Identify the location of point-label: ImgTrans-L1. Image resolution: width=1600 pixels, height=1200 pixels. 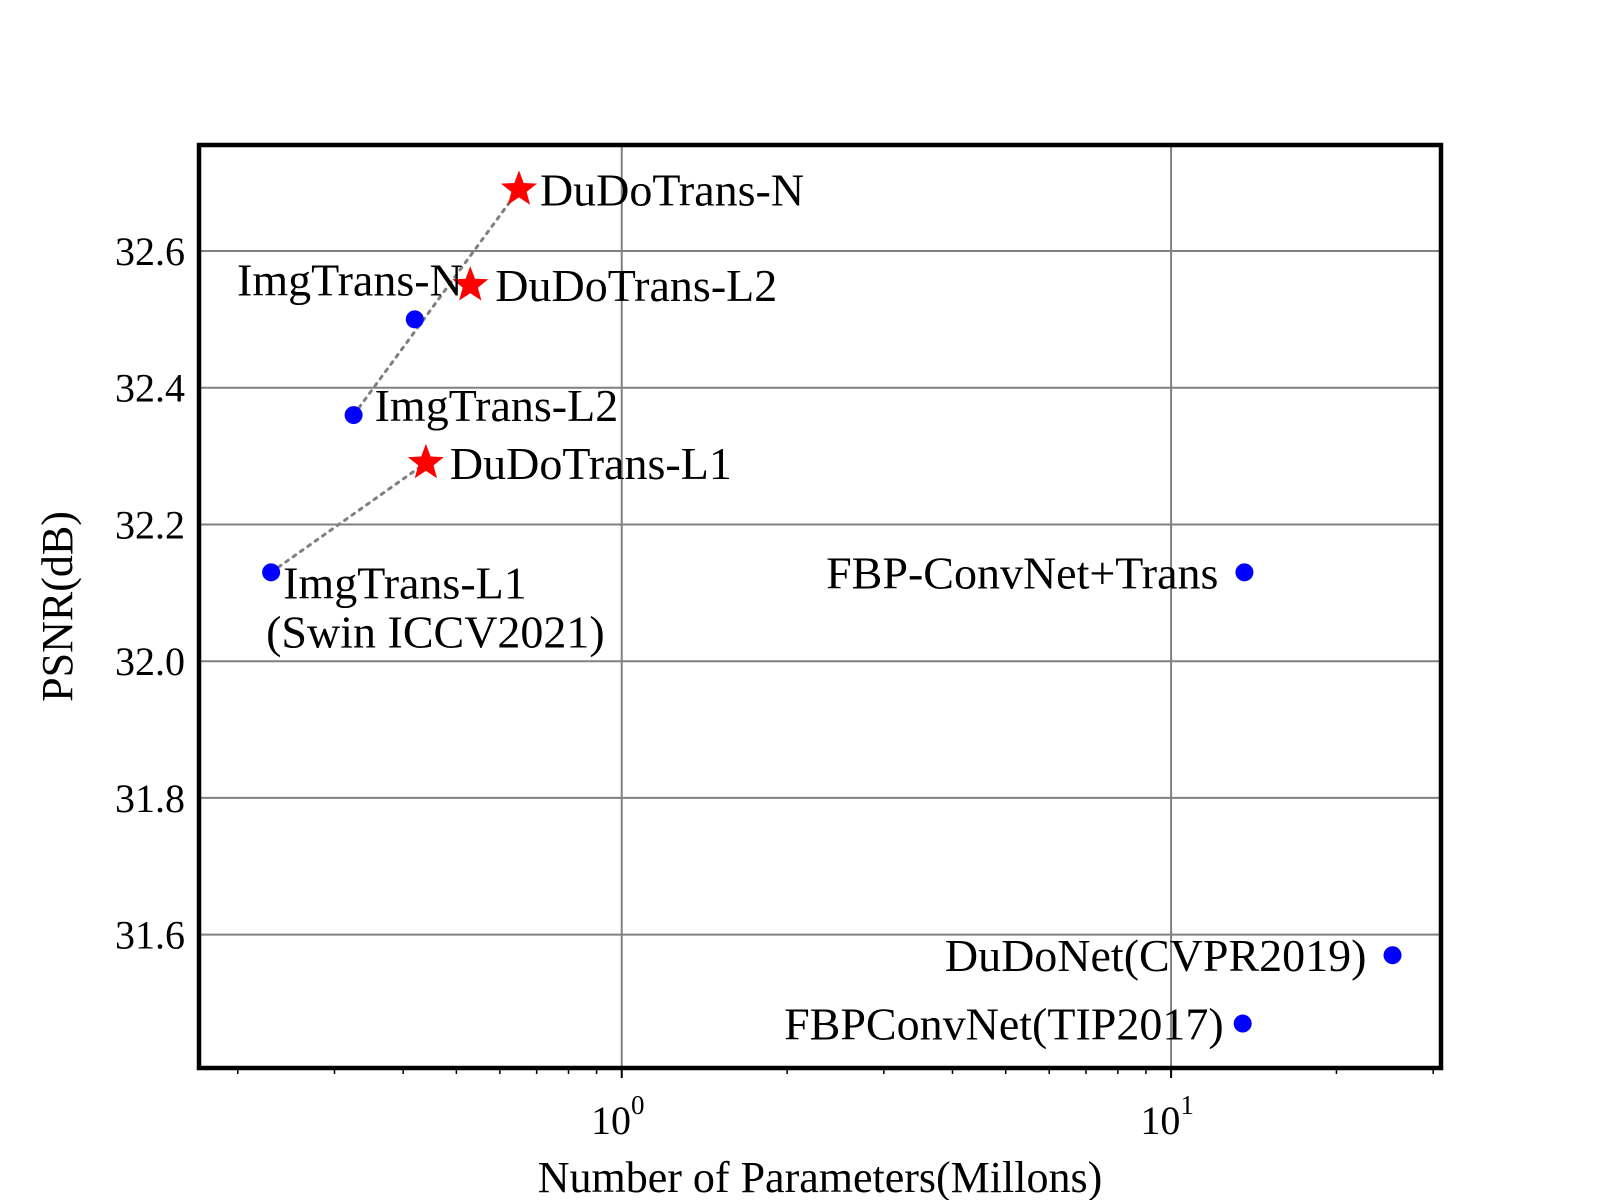
(405, 582).